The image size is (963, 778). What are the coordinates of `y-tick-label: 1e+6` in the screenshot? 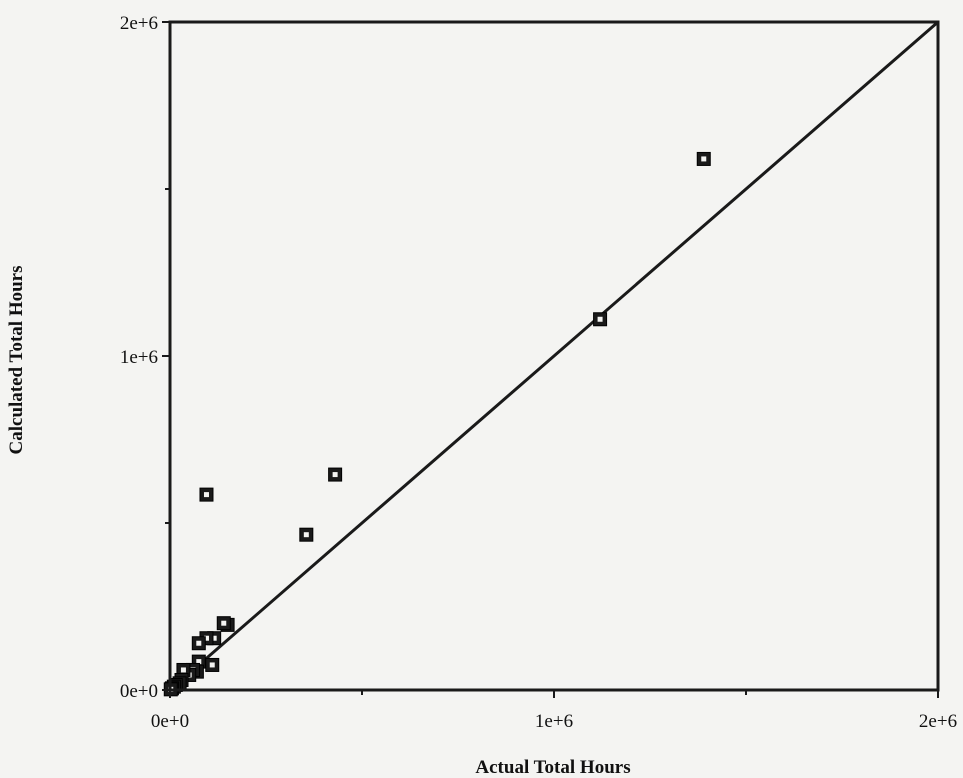 It's located at (139, 357).